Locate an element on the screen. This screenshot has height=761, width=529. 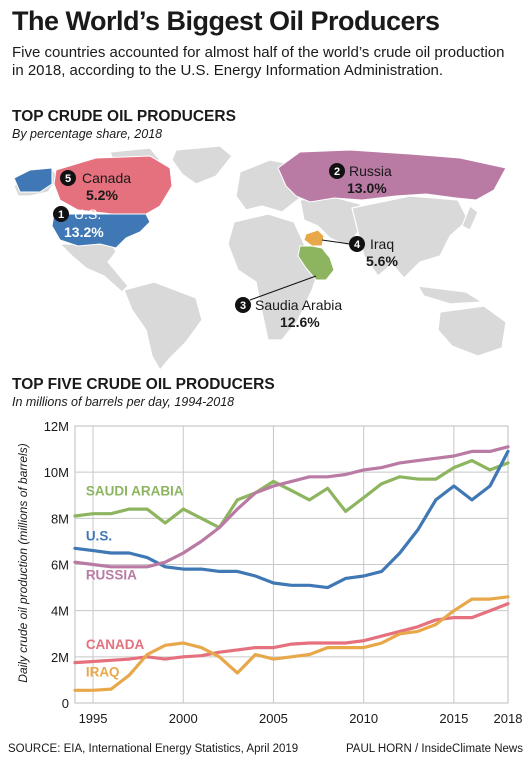
series-labels: SAUDI ARABIA U.S. RUSSIA CANADA IRAQ is located at coordinates (135, 581).